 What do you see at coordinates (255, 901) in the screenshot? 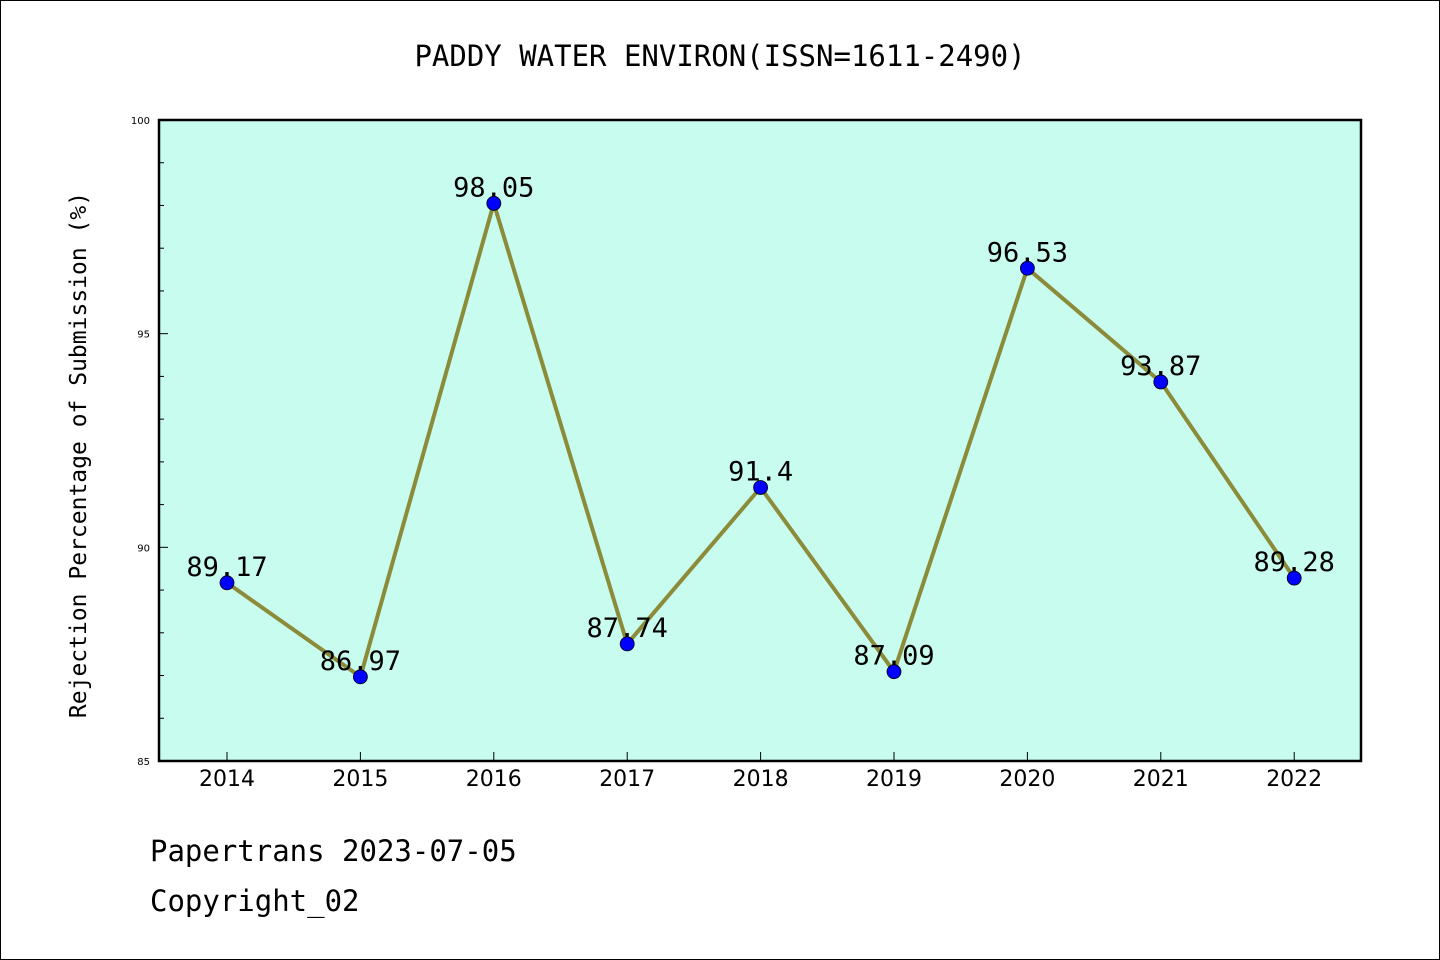
I see `footer-copyright-text: Copyright_02` at bounding box center [255, 901].